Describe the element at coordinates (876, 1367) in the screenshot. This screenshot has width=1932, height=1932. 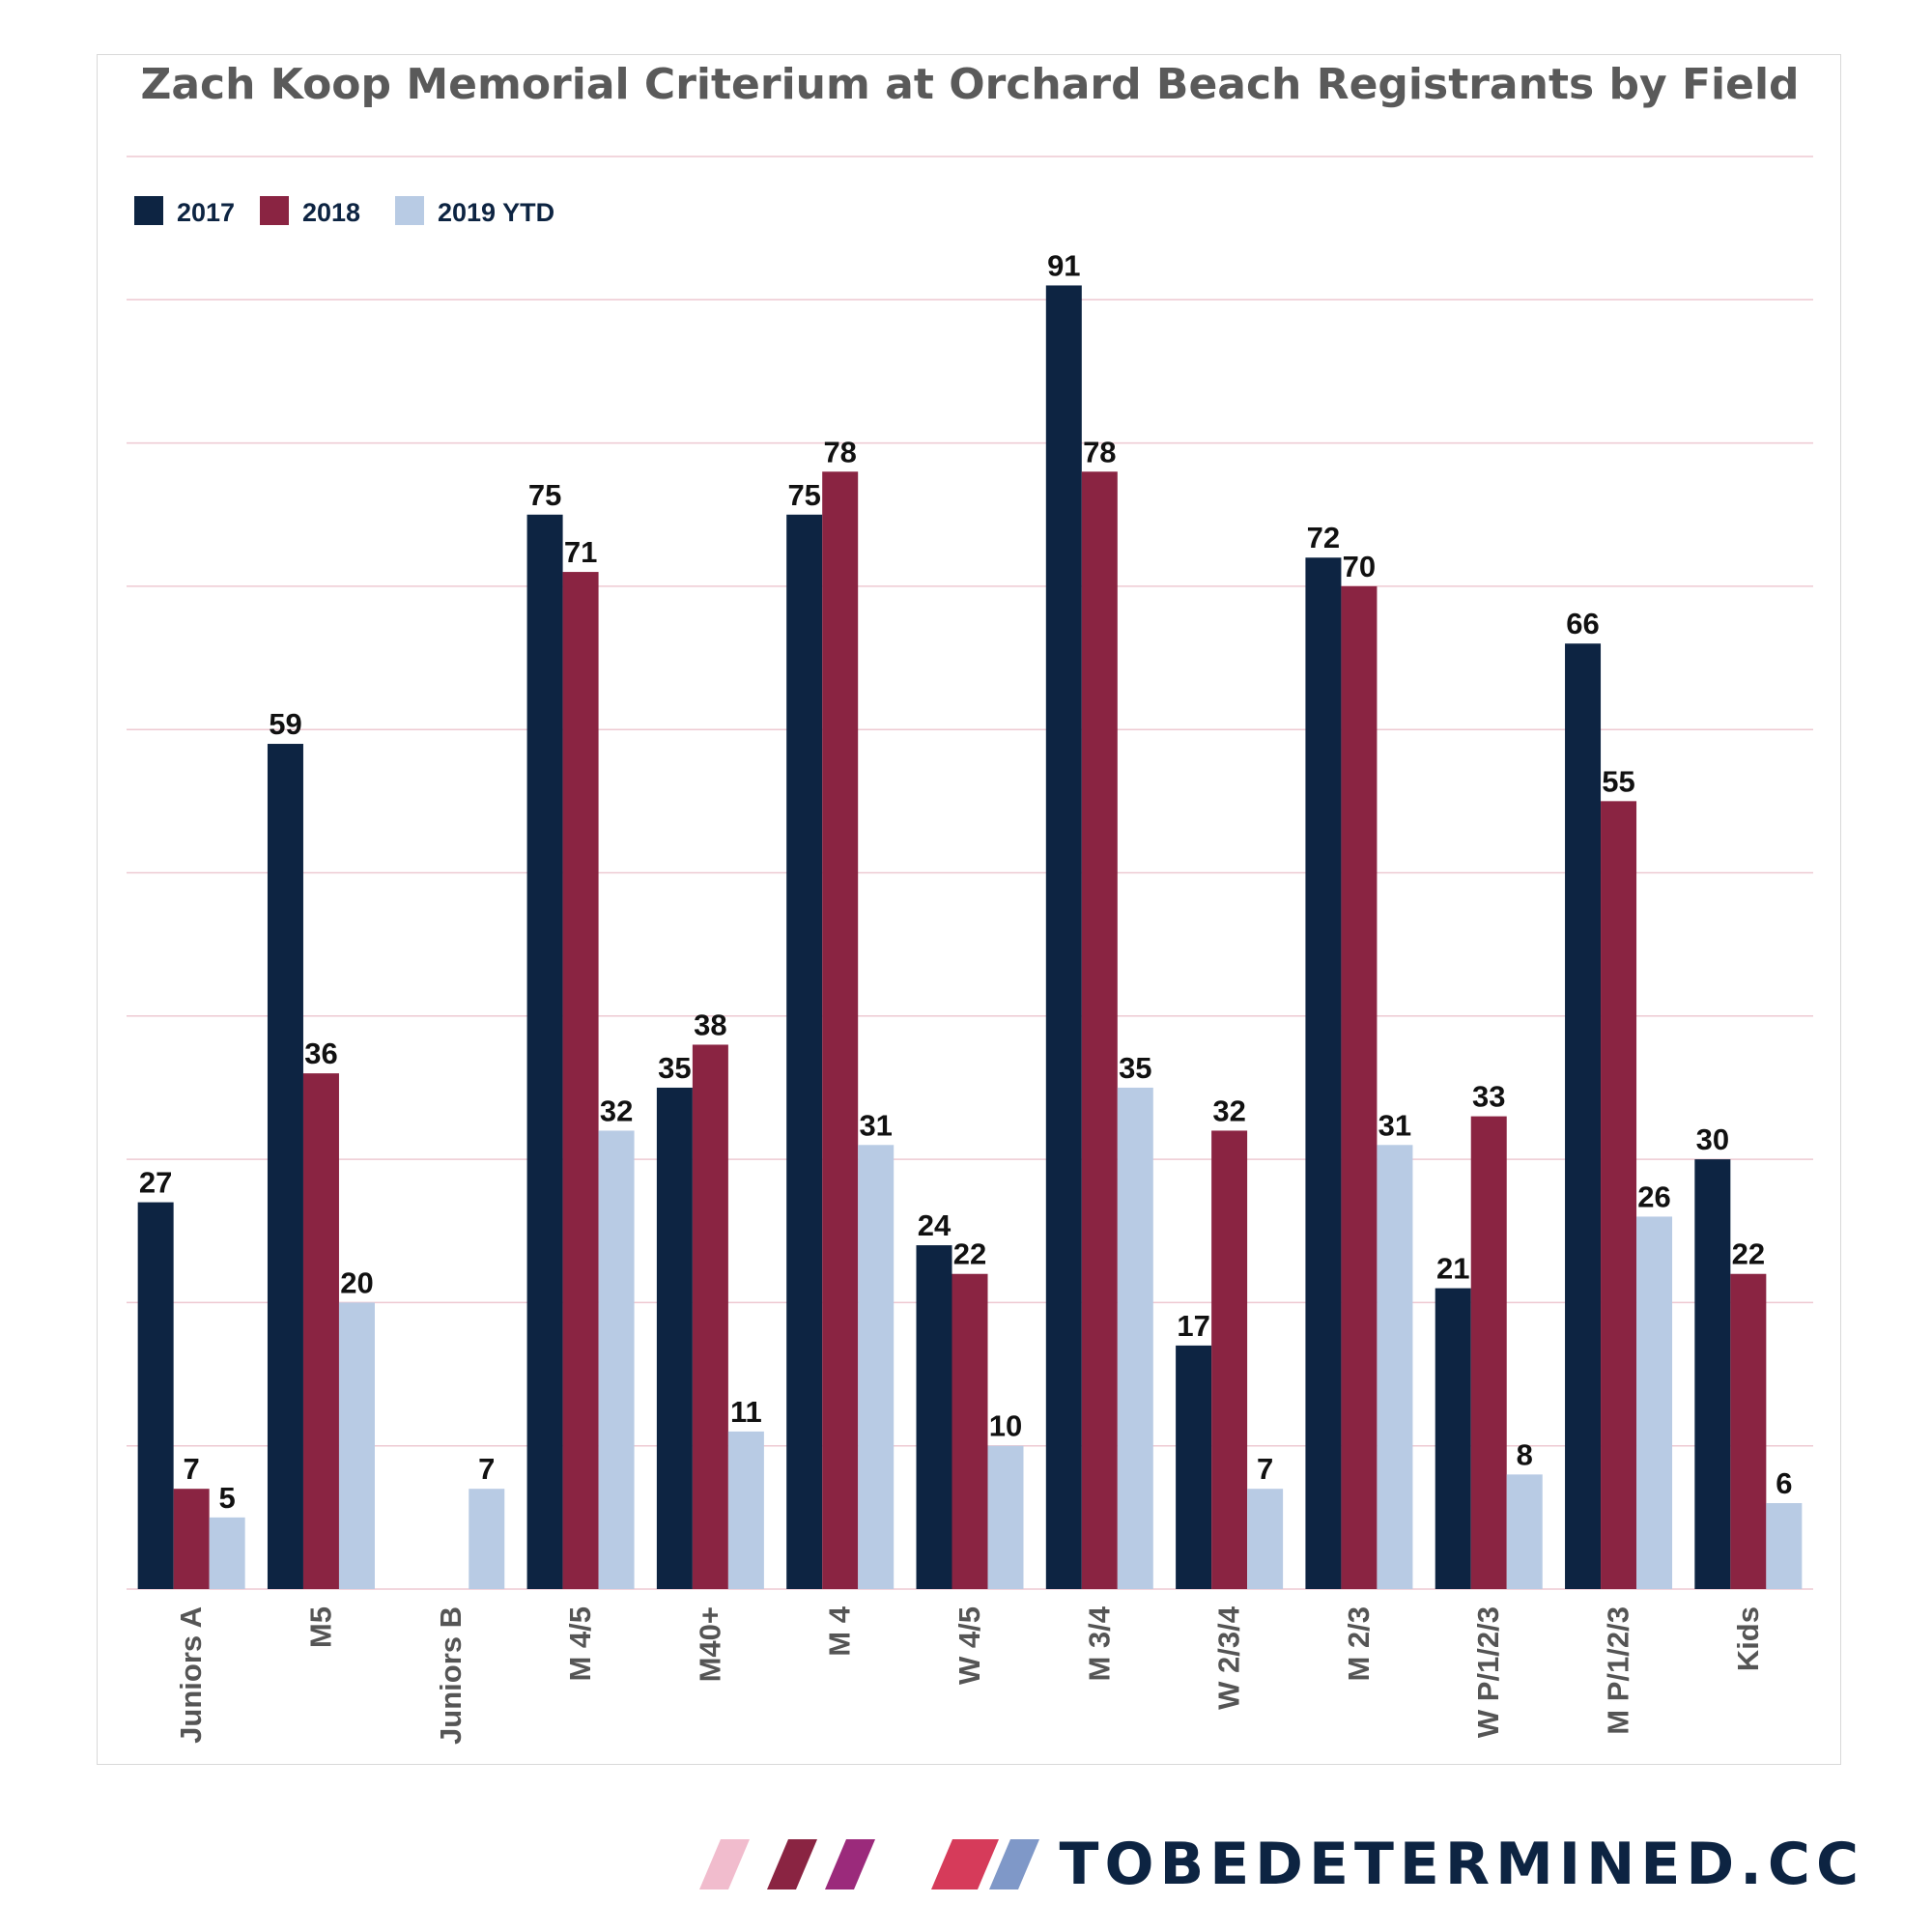
I see `bar-m-4-2019-ytd` at that location.